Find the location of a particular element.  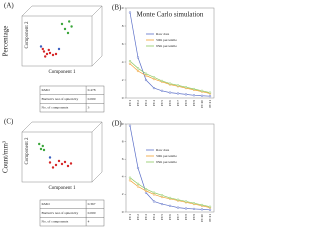

table-cell: KMO is located at coordinates (46, 90).